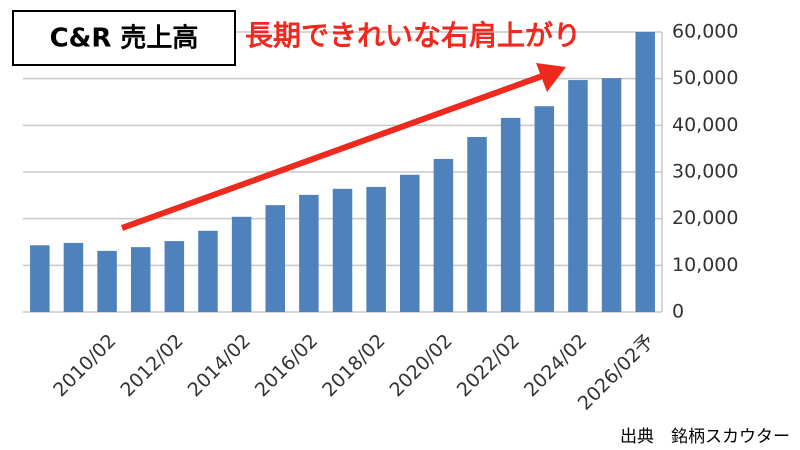 This screenshot has width=800, height=450. I want to click on y-tick-label: 30,000, so click(705, 172).